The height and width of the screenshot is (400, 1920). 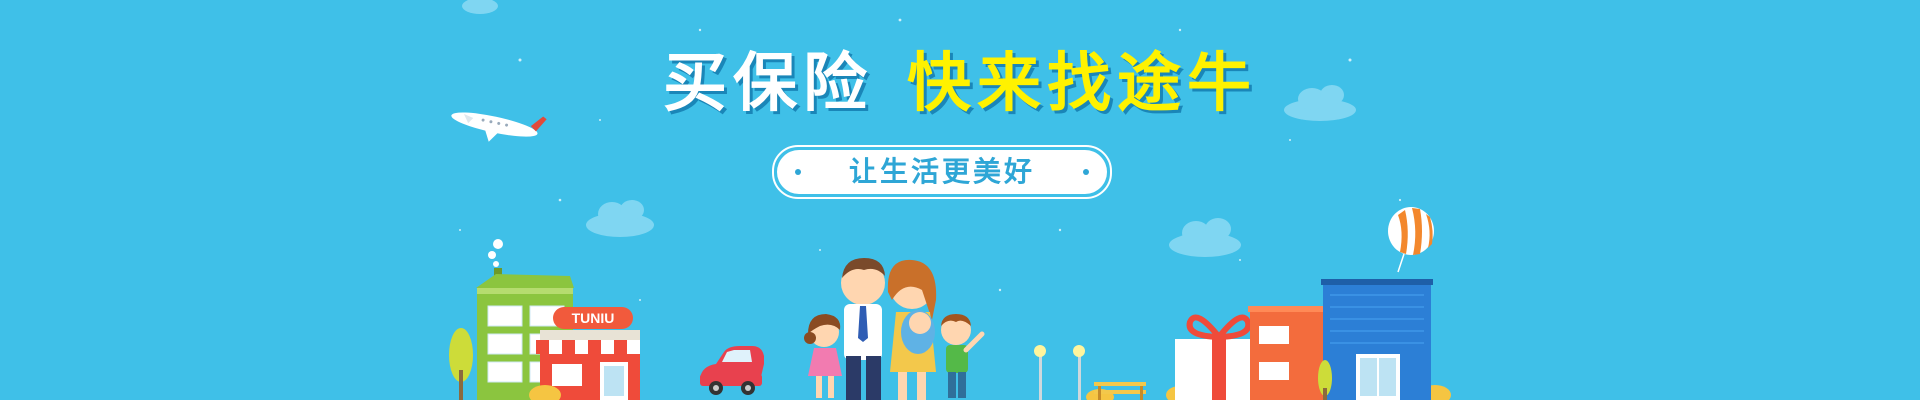 I want to click on airplane-icon, so click(x=499, y=127).